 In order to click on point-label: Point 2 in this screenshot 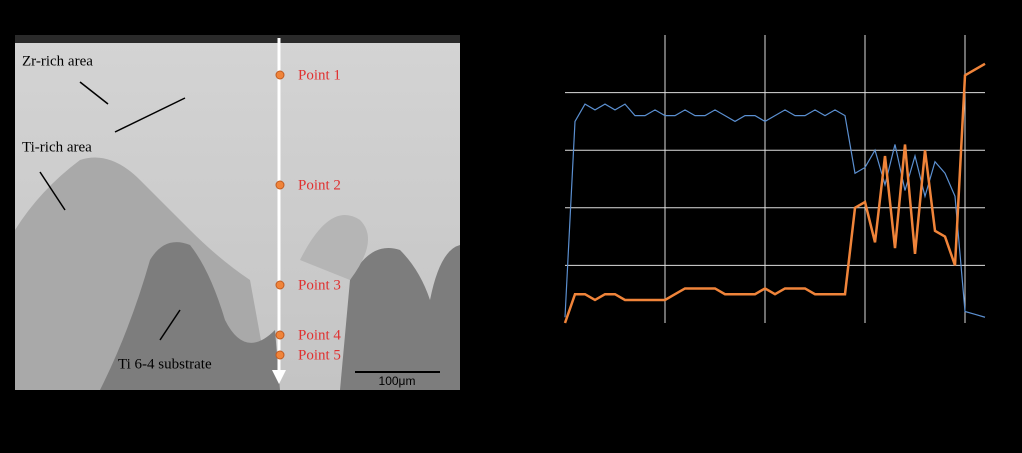, I will do `click(319, 185)`.